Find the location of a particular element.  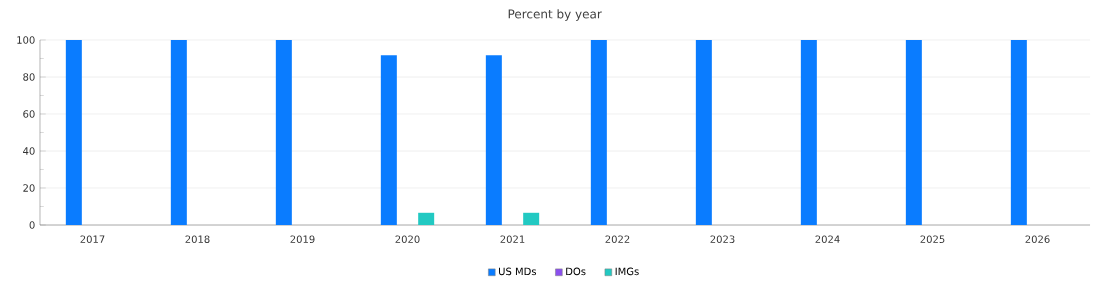

y-tick-label: 0 is located at coordinates (32, 225).